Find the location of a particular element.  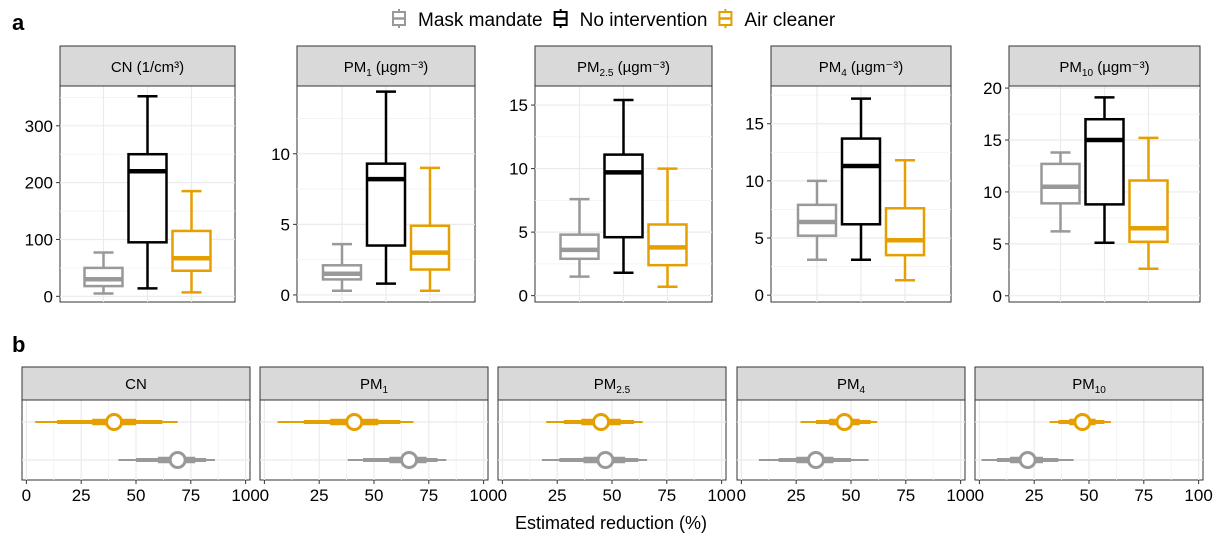

facet-b-3: 0 25 50 75 100 PM2.5 is located at coordinates (616, 435).